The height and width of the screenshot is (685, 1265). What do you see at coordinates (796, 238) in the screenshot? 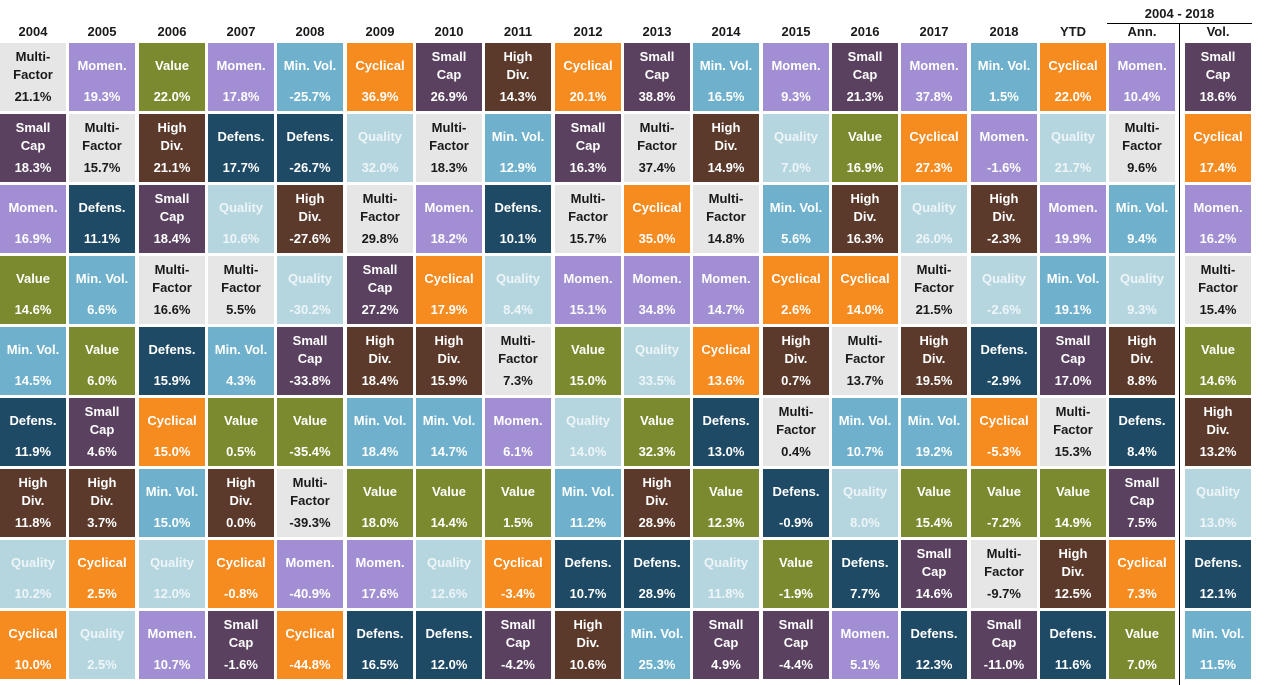
I see `factor-return-value: 5.6%` at bounding box center [796, 238].